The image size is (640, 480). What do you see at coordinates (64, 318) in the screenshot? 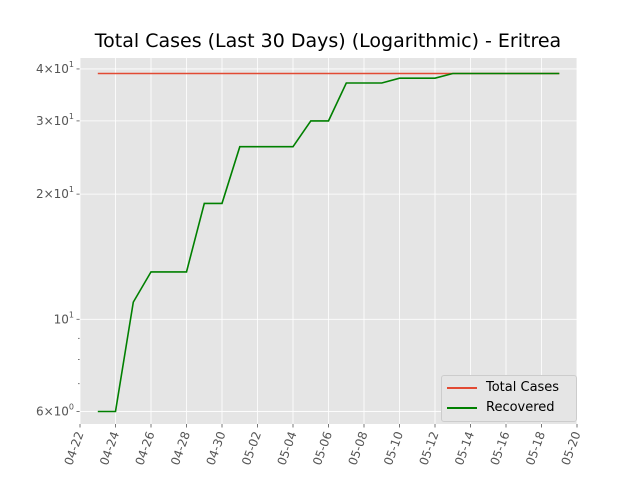
I see `y-tick-label: 101` at bounding box center [64, 318].